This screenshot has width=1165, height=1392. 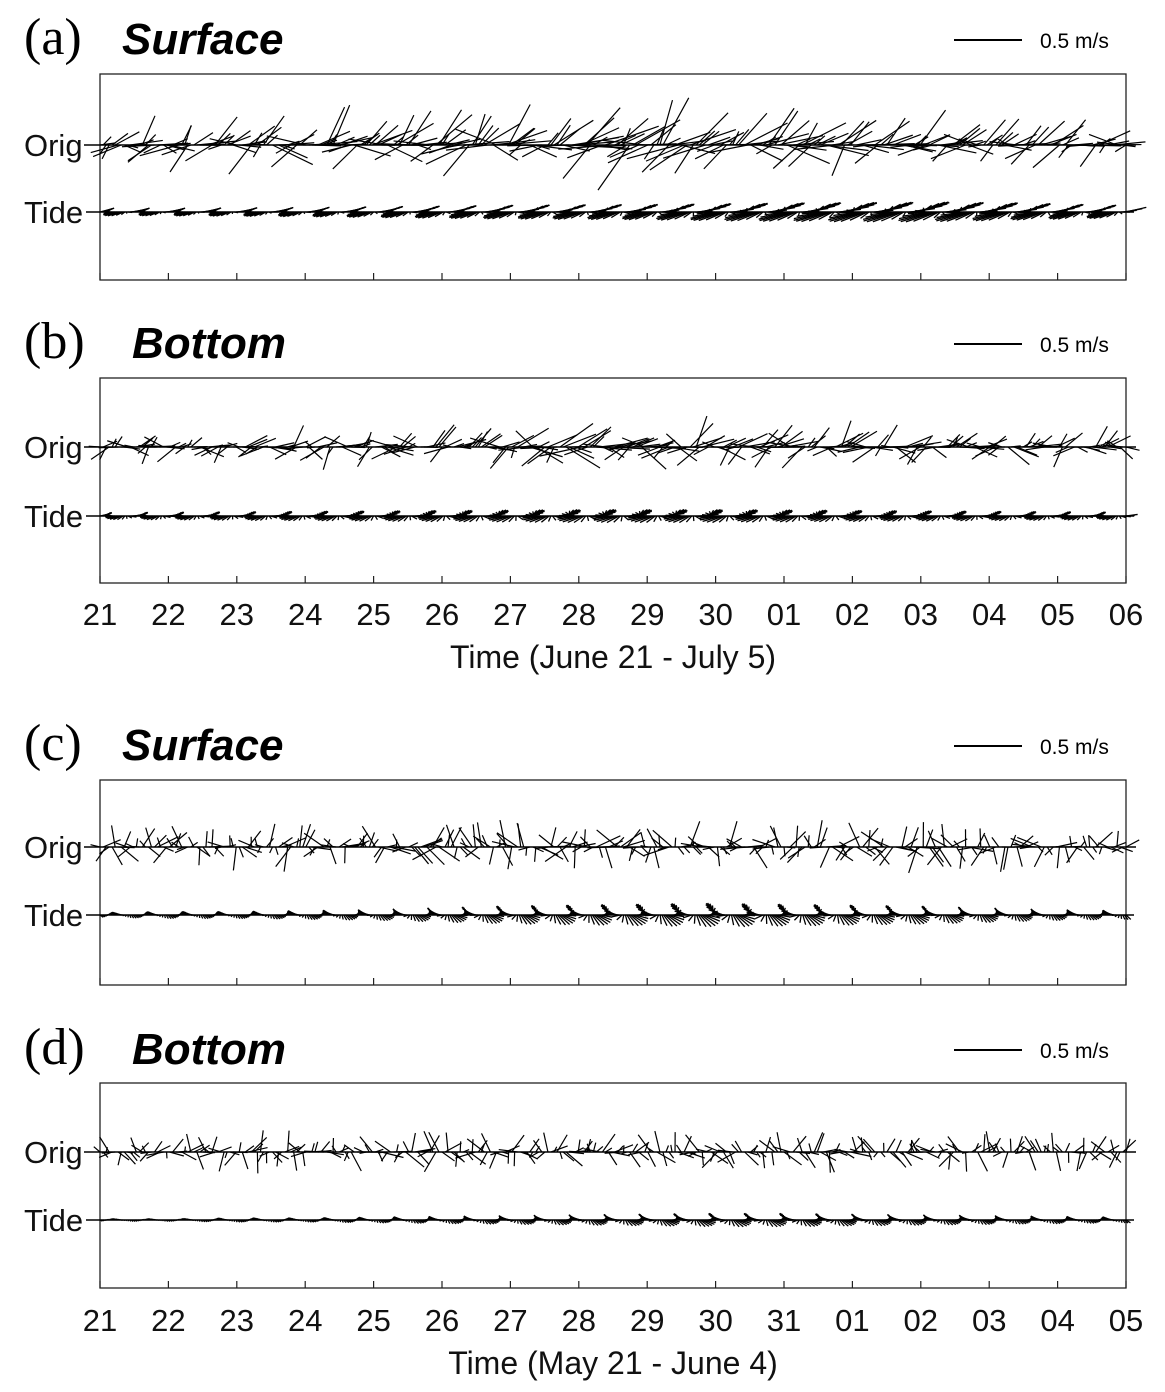 I want to click on x-tick-label: 31, so click(x=784, y=1320).